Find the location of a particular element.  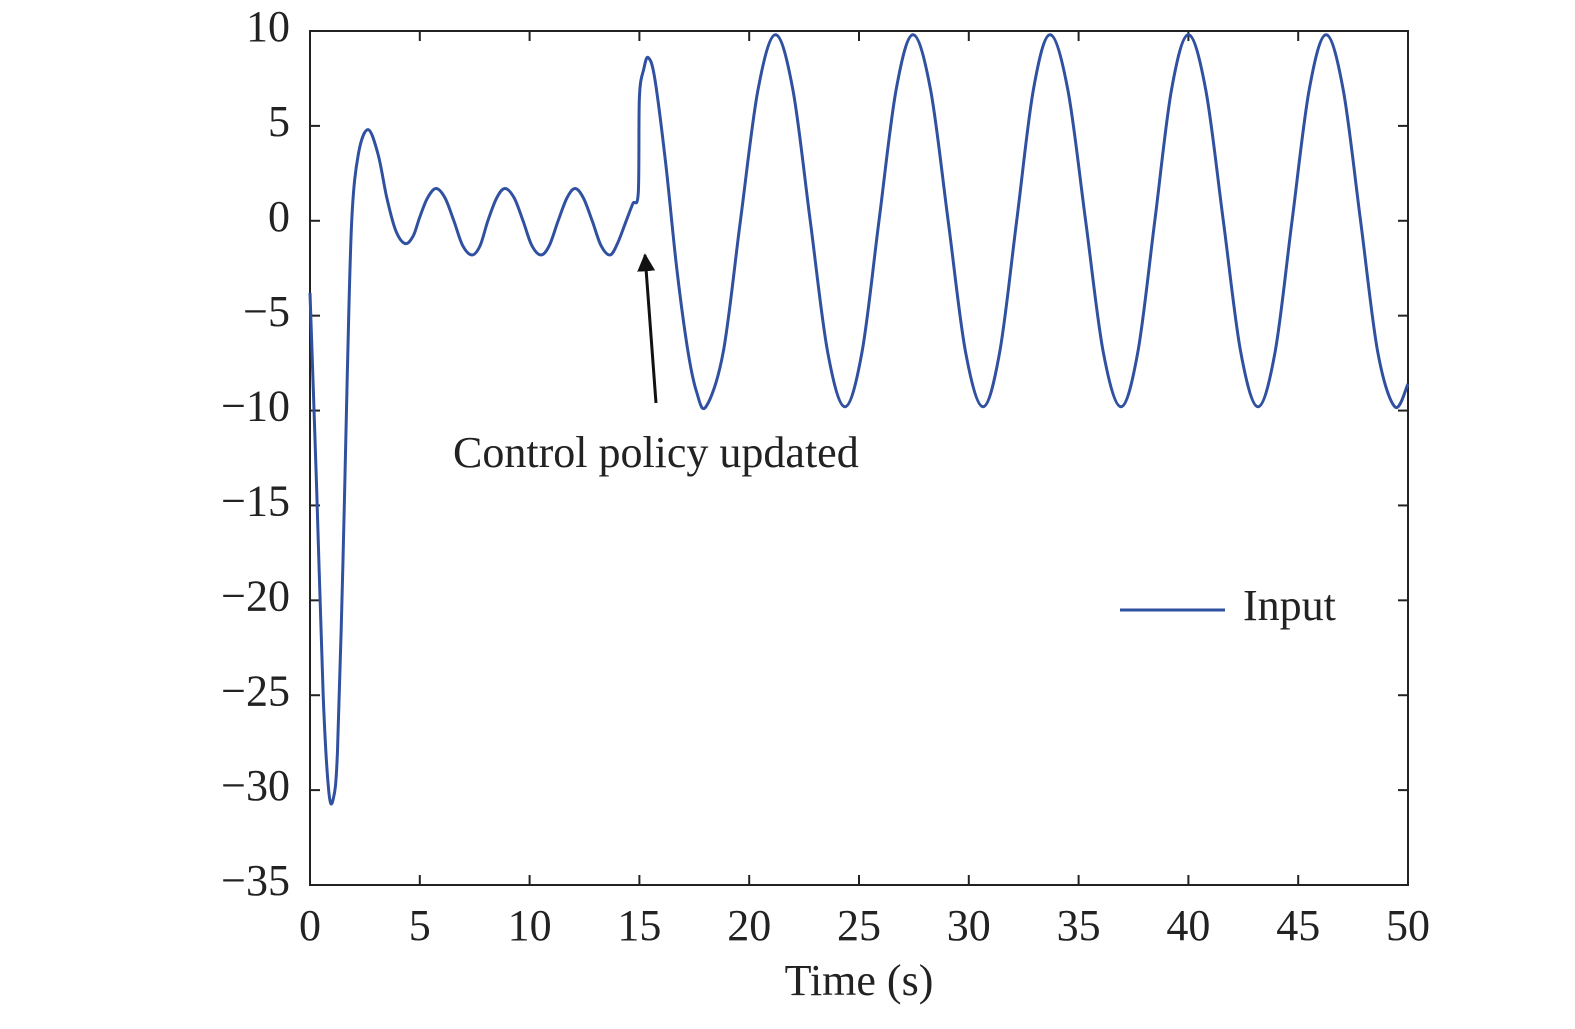

x-tick-label: 25 is located at coordinates (859, 925).